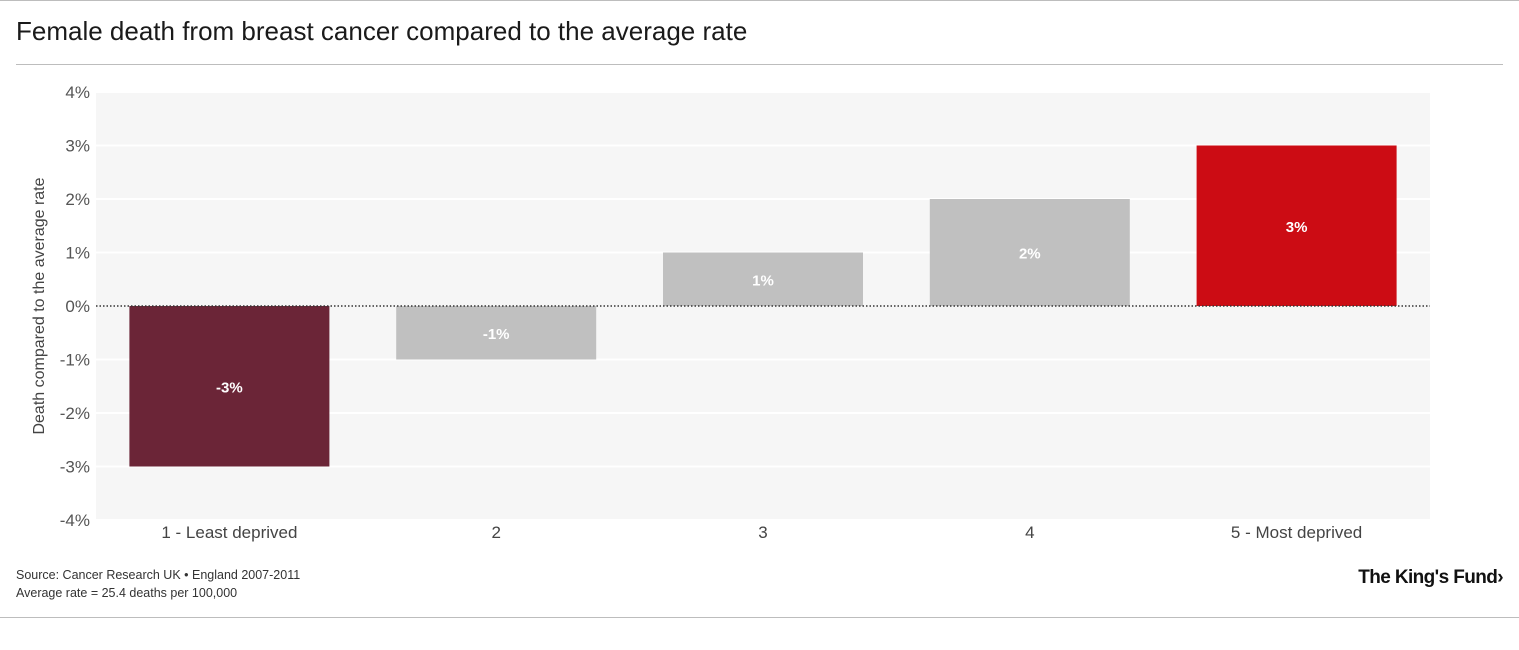  What do you see at coordinates (77, 199) in the screenshot?
I see `y-tick-label: 2%` at bounding box center [77, 199].